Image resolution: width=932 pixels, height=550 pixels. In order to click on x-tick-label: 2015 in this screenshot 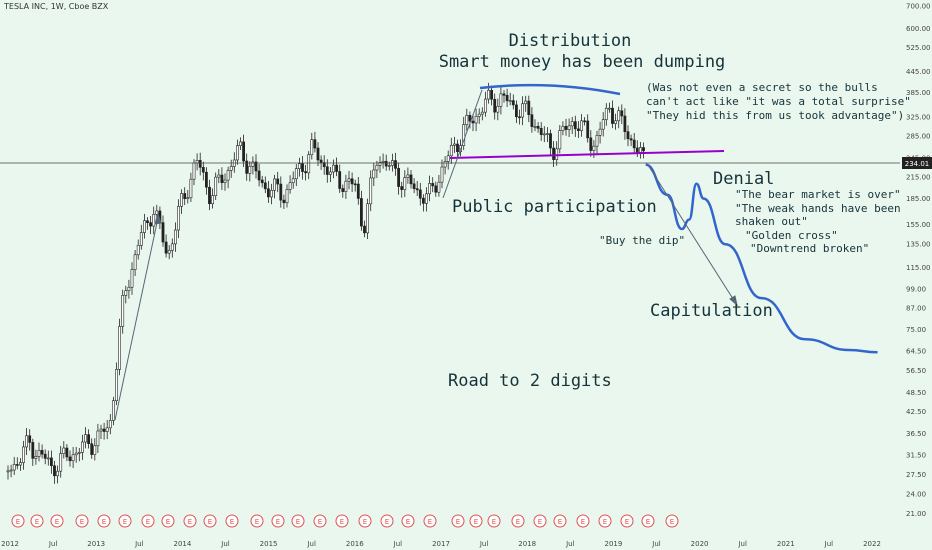, I will do `click(269, 544)`.